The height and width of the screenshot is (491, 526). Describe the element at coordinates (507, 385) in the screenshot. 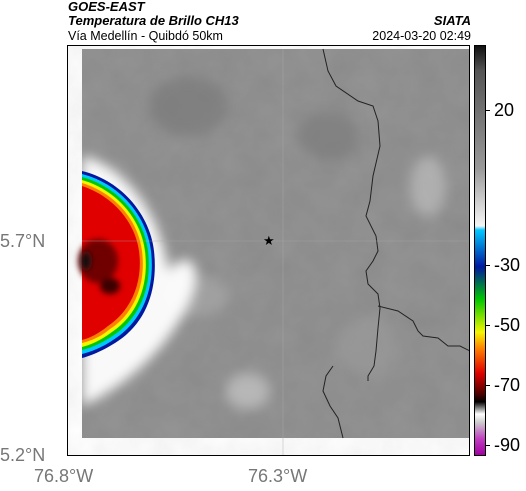

I see `colorbar-label: -70` at that location.